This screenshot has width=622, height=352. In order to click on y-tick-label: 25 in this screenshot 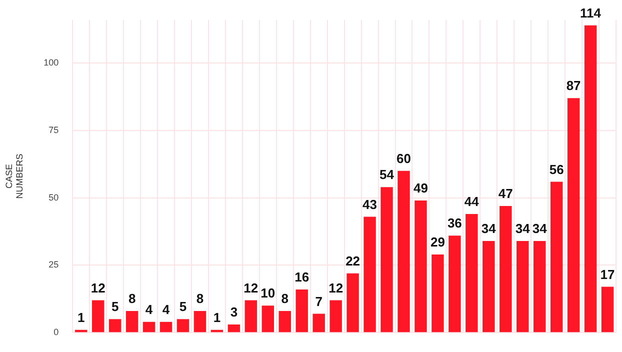, I will do `click(53, 265)`.